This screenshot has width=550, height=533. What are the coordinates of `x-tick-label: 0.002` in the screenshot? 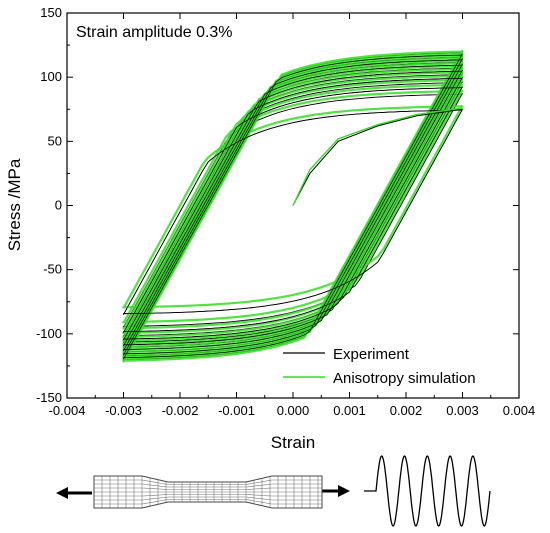 It's located at (406, 410).